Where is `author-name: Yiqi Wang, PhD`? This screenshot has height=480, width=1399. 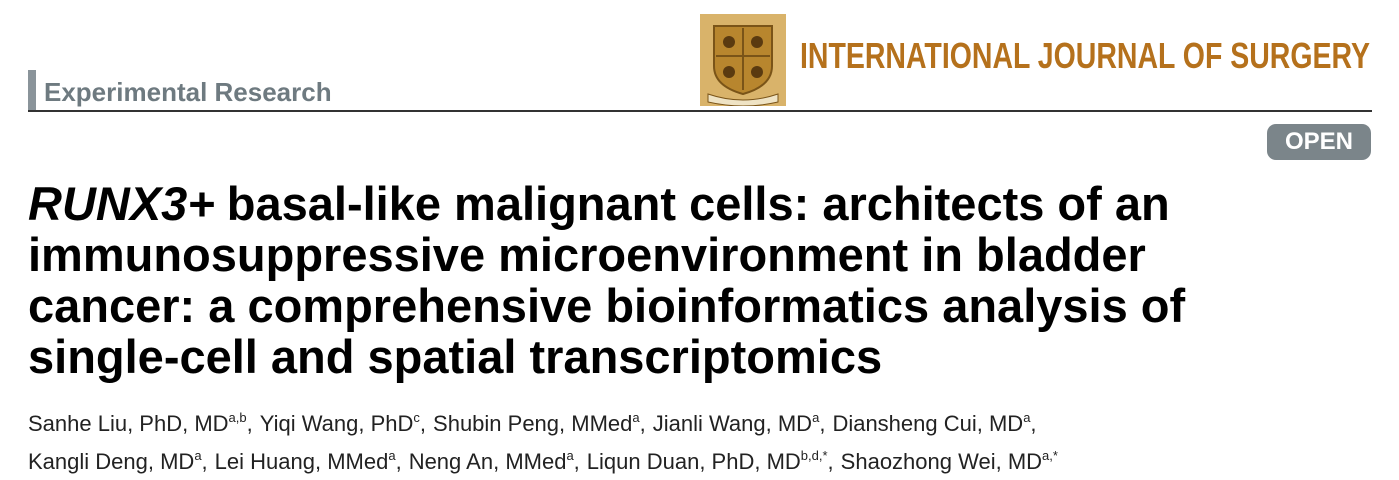 author-name: Yiqi Wang, PhD is located at coordinates (336, 423).